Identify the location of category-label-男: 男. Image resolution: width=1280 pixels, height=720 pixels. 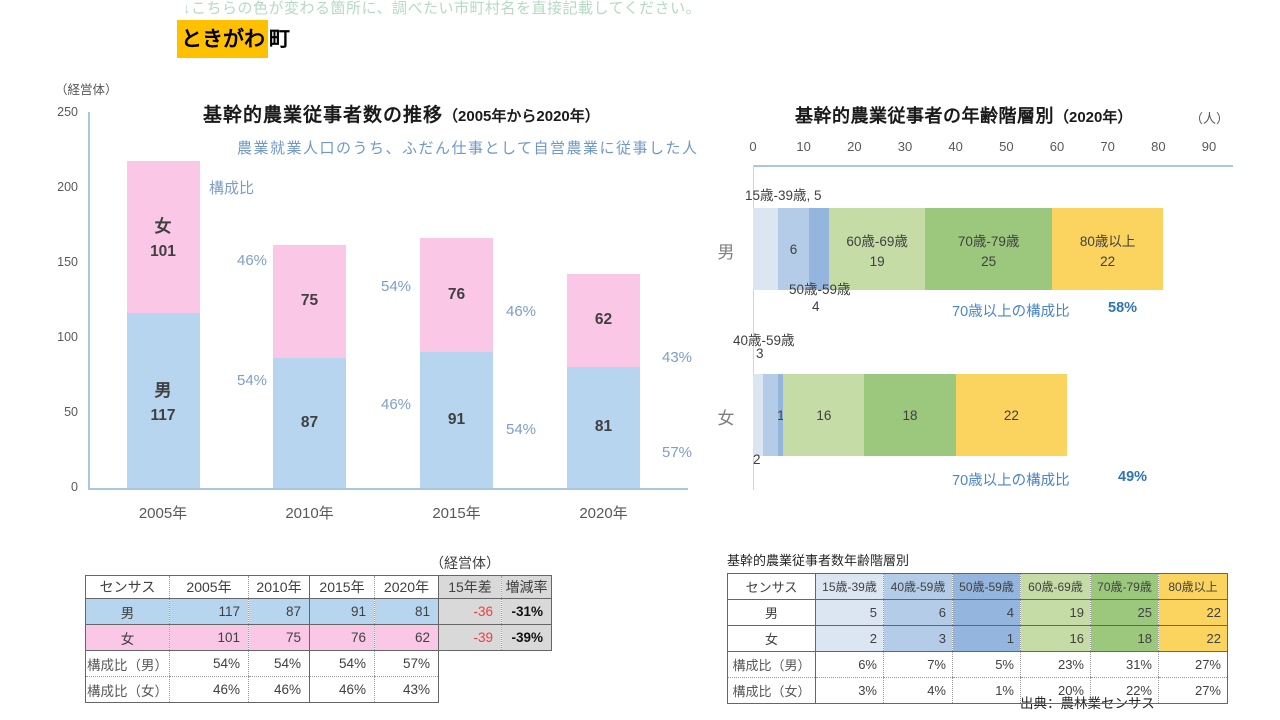
(726, 252).